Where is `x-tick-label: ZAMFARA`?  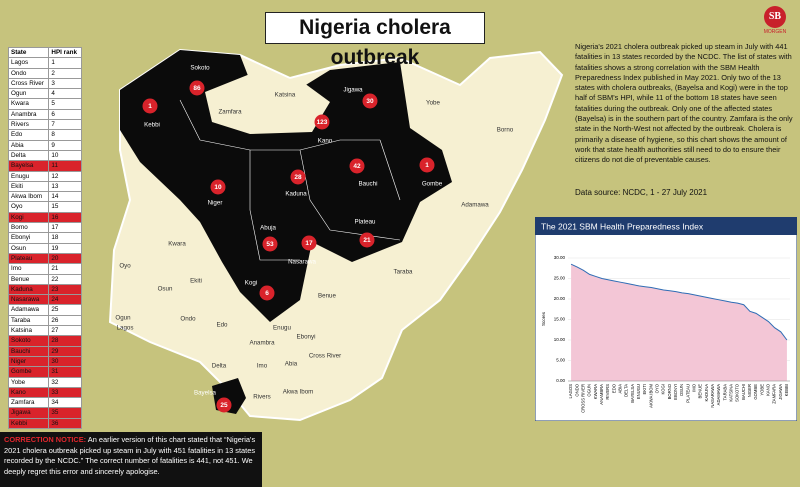
x-tick-label: ZAMFARA is located at coordinates (774, 394).